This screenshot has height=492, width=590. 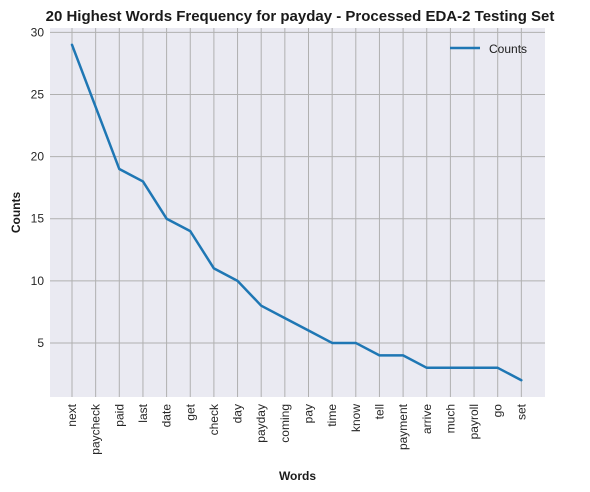 What do you see at coordinates (38, 187) in the screenshot?
I see `y-tick-labels: 5 10 15 20 25 30` at bounding box center [38, 187].